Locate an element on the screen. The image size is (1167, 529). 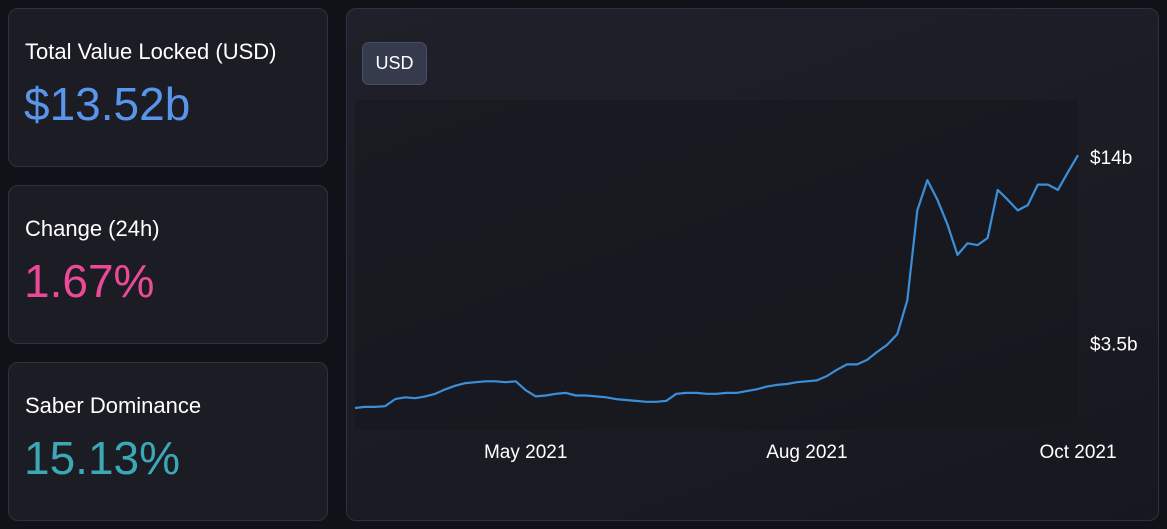
card-label: Change (24h) is located at coordinates (92, 228).